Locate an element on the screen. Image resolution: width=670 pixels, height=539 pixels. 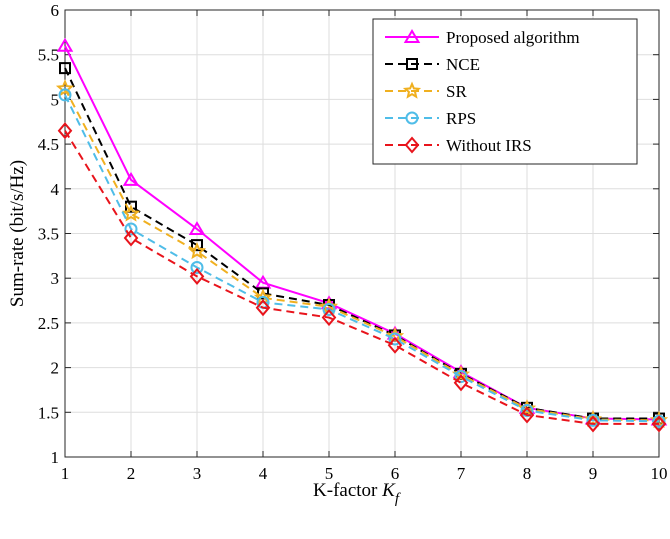
y-axis-label: Sum-rate (bit/s/Hz) is located at coordinates (17, 233).